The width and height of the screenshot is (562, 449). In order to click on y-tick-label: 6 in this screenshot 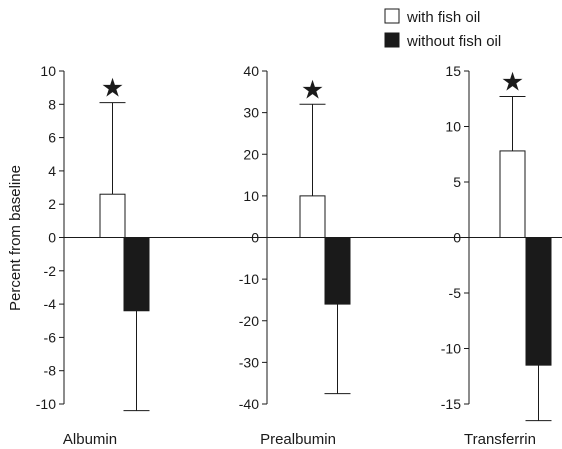, I will do `click(52, 138)`.